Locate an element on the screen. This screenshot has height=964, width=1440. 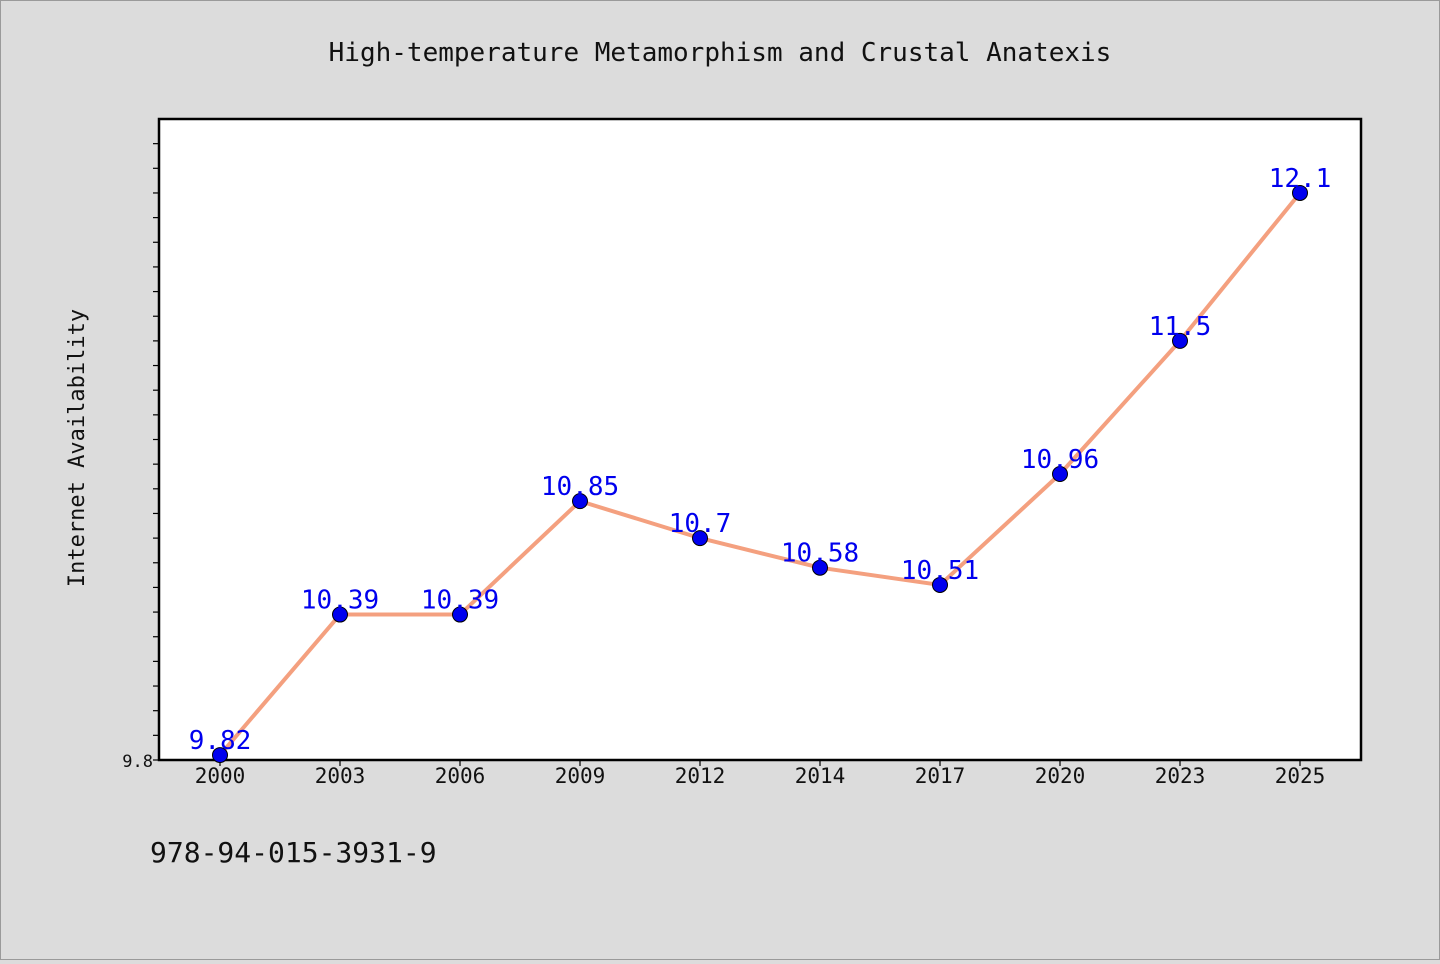
data-label: 9.82 is located at coordinates (220, 741).